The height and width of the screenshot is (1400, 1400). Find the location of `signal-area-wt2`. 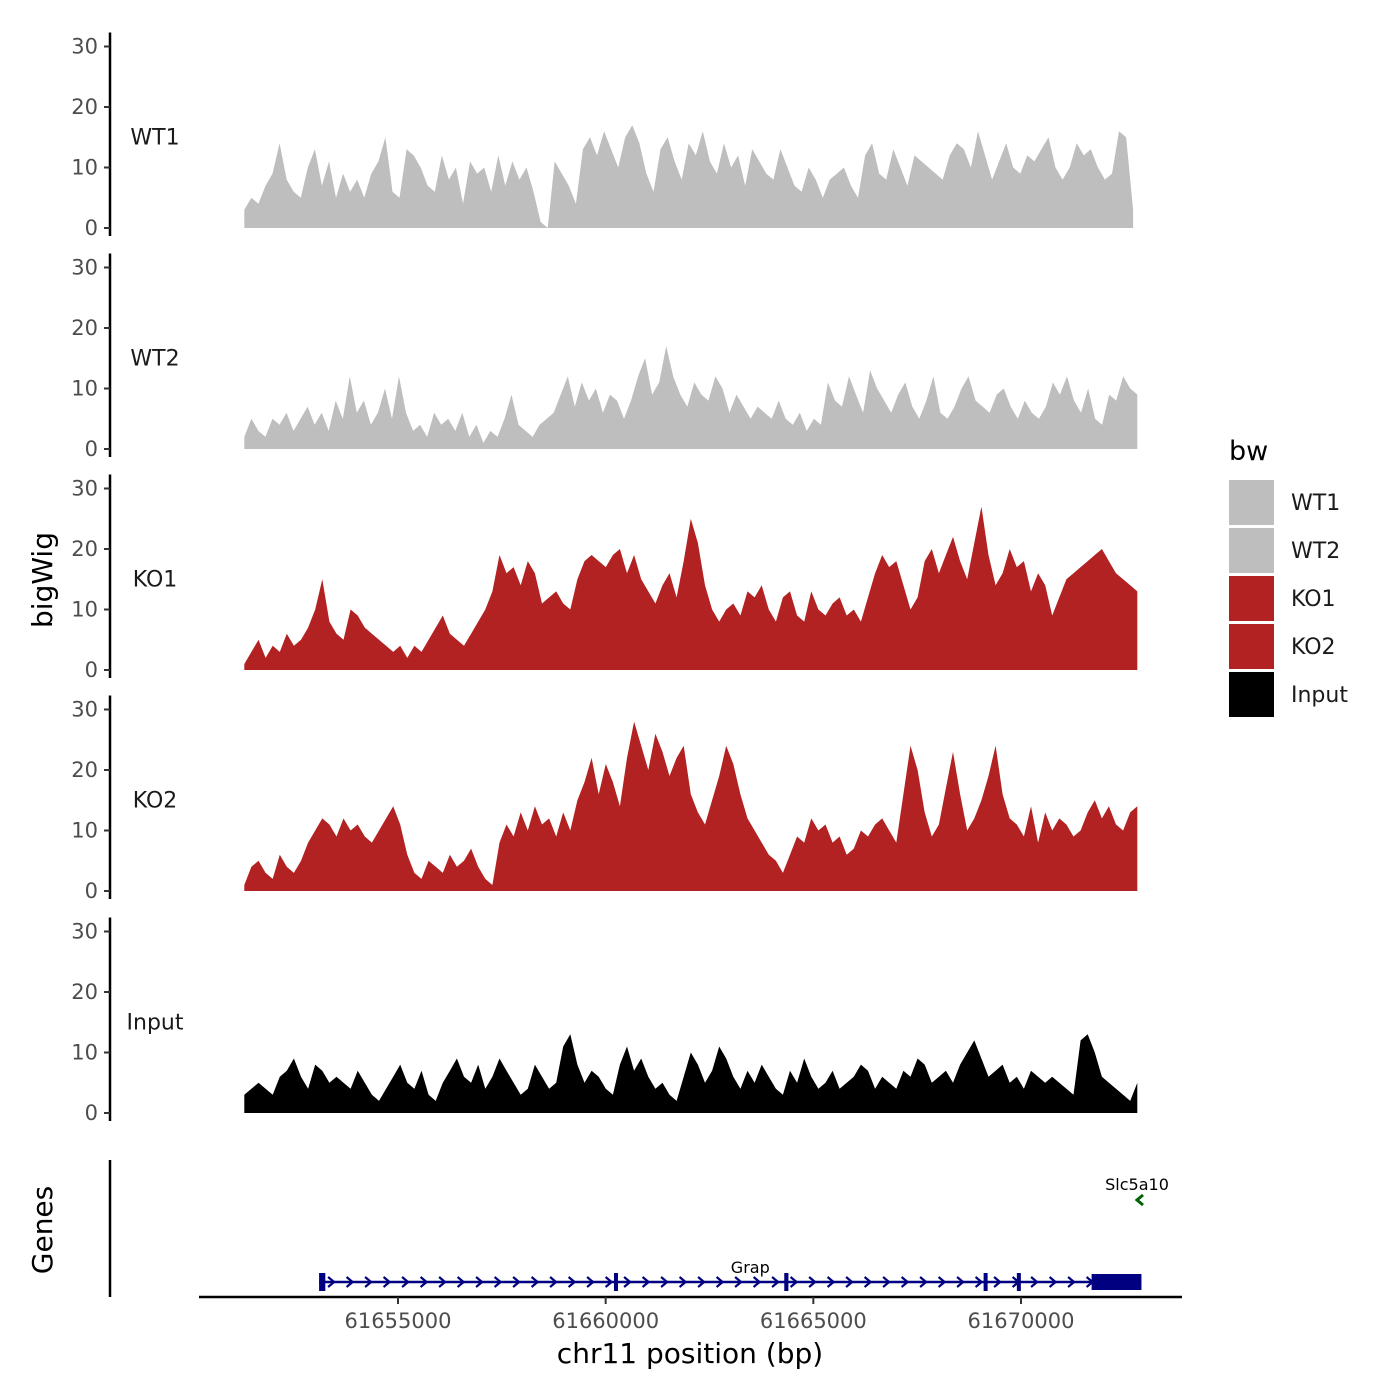

signal-area-wt2 is located at coordinates (691, 397).